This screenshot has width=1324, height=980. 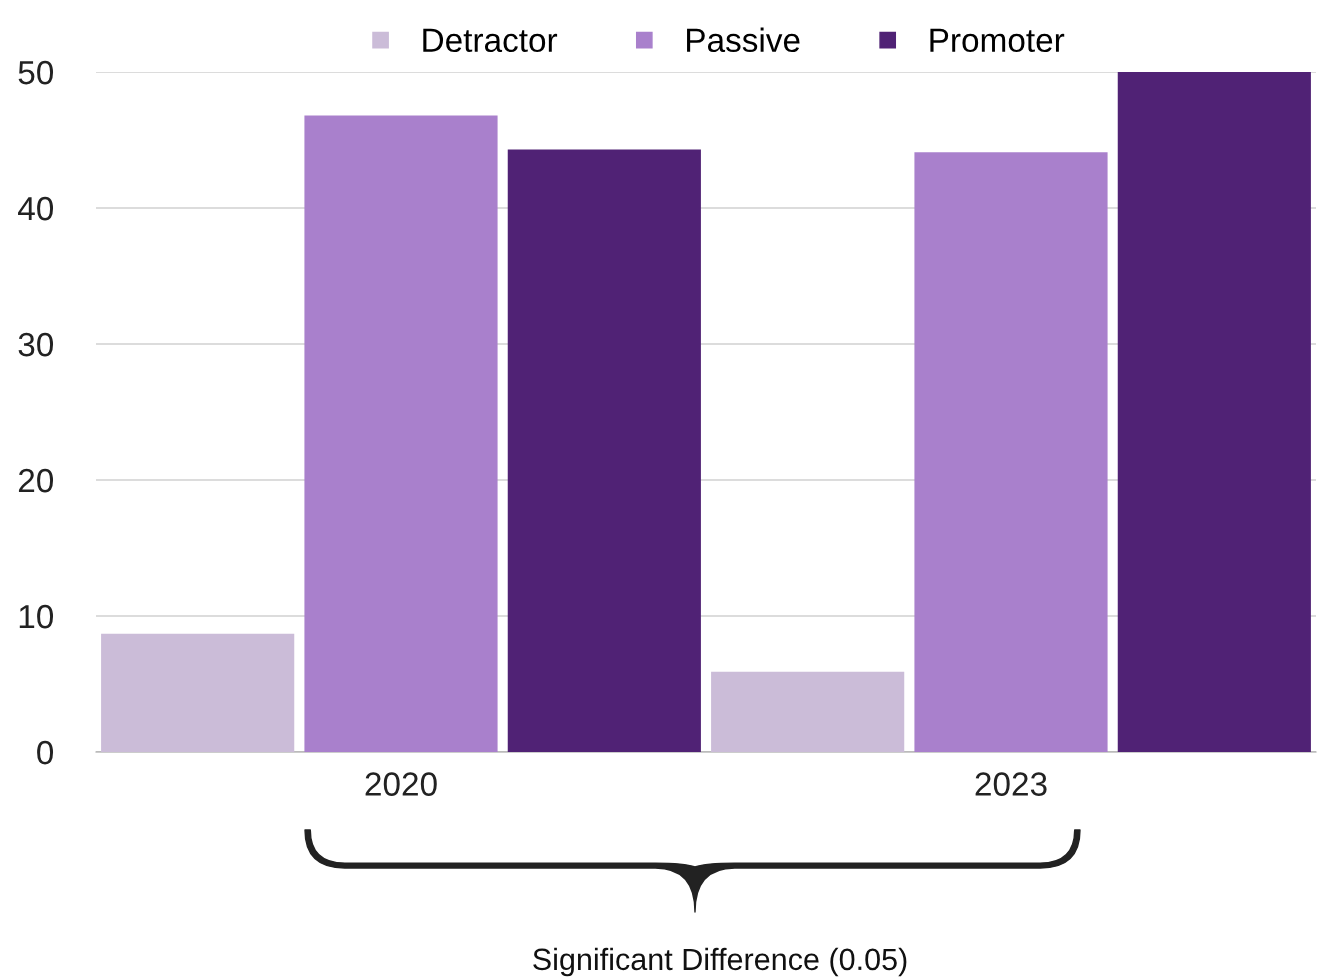 I want to click on x-tick-label: 2023, so click(x=1011, y=784).